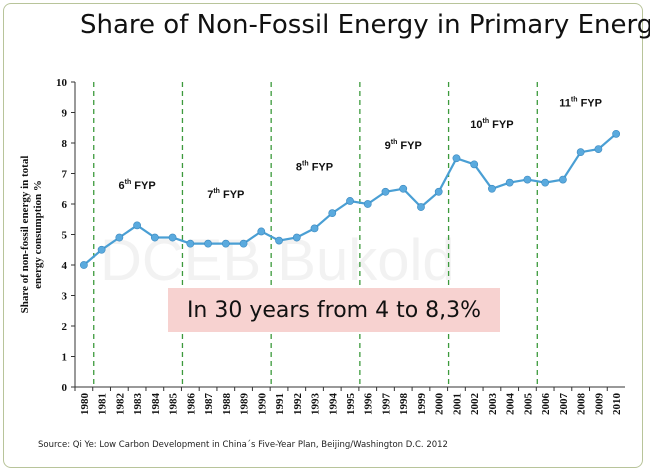 The image size is (650, 474). What do you see at coordinates (316, 404) in the screenshot?
I see `x-tick-label: 1993` at bounding box center [316, 404].